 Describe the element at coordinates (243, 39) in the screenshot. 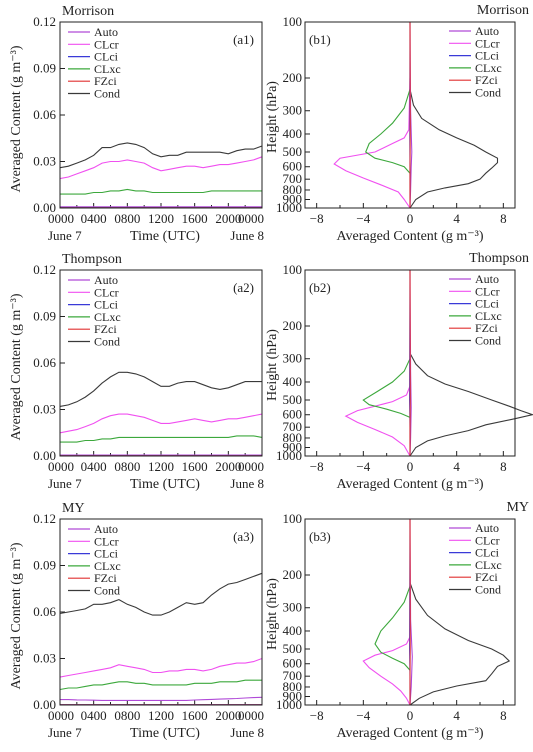

I see `panel-label: (a1)` at that location.